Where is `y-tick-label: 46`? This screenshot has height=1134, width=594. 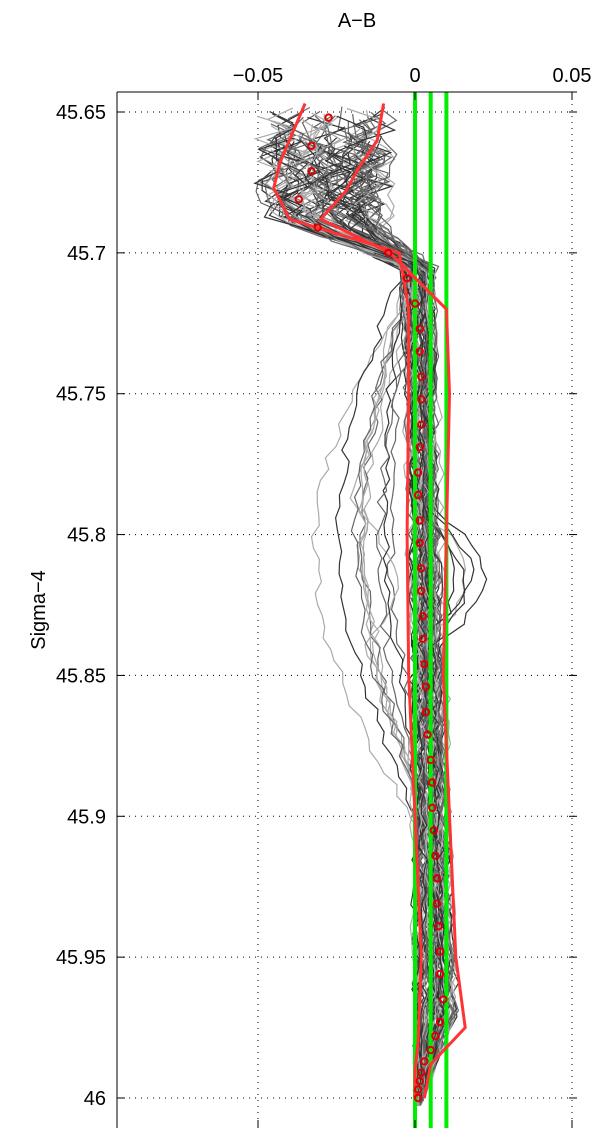 y-tick-label: 46 is located at coordinates (95, 1099).